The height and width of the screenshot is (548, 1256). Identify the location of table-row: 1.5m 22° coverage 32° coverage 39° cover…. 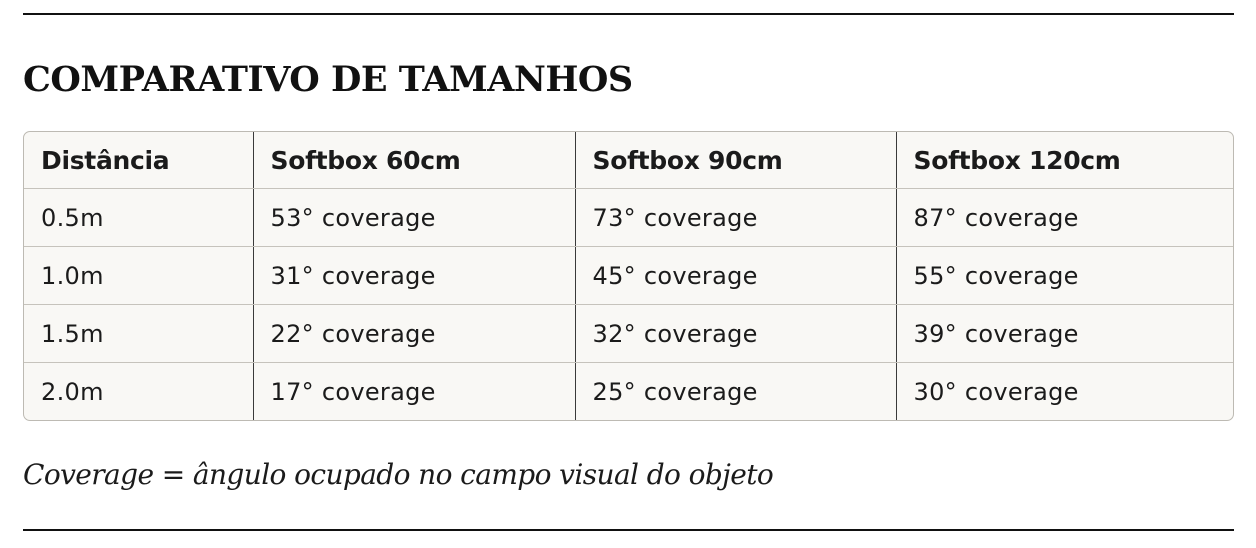
(628, 333).